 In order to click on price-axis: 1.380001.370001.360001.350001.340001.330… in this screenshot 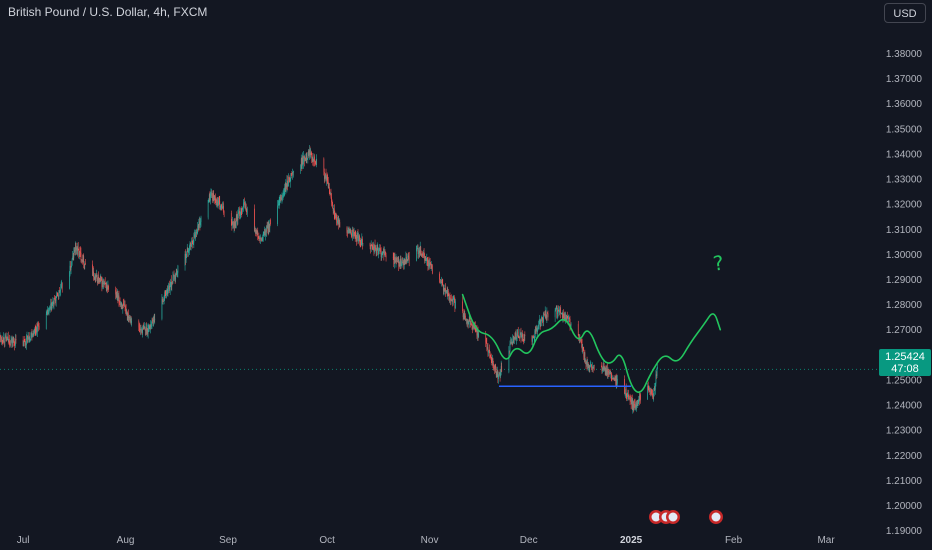, I will do `click(904, 293)`.